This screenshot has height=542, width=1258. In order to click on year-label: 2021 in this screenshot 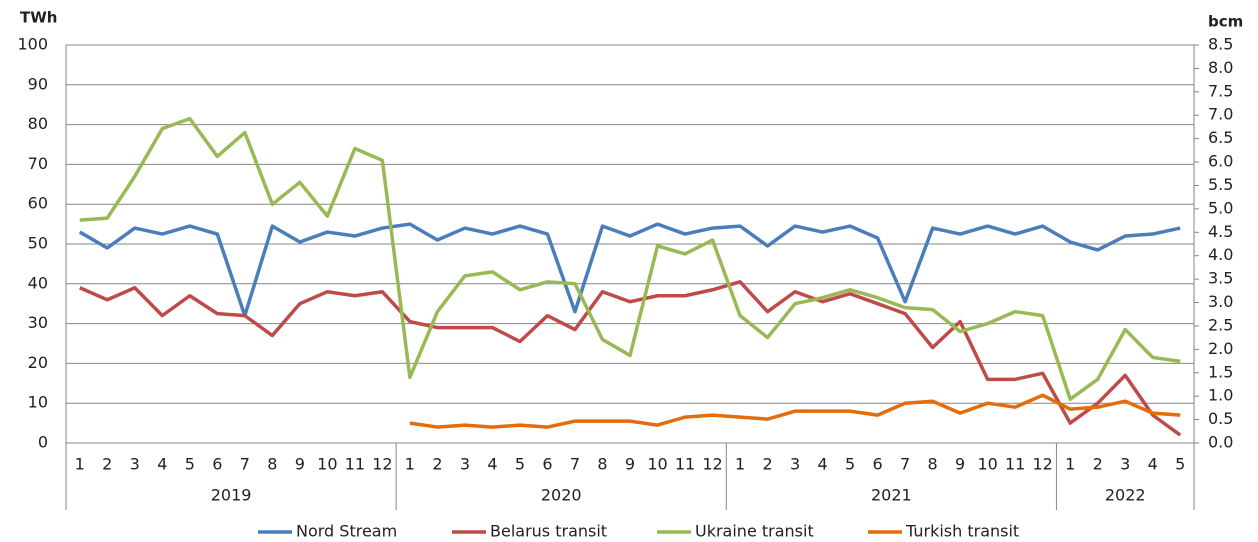, I will do `click(891, 495)`.